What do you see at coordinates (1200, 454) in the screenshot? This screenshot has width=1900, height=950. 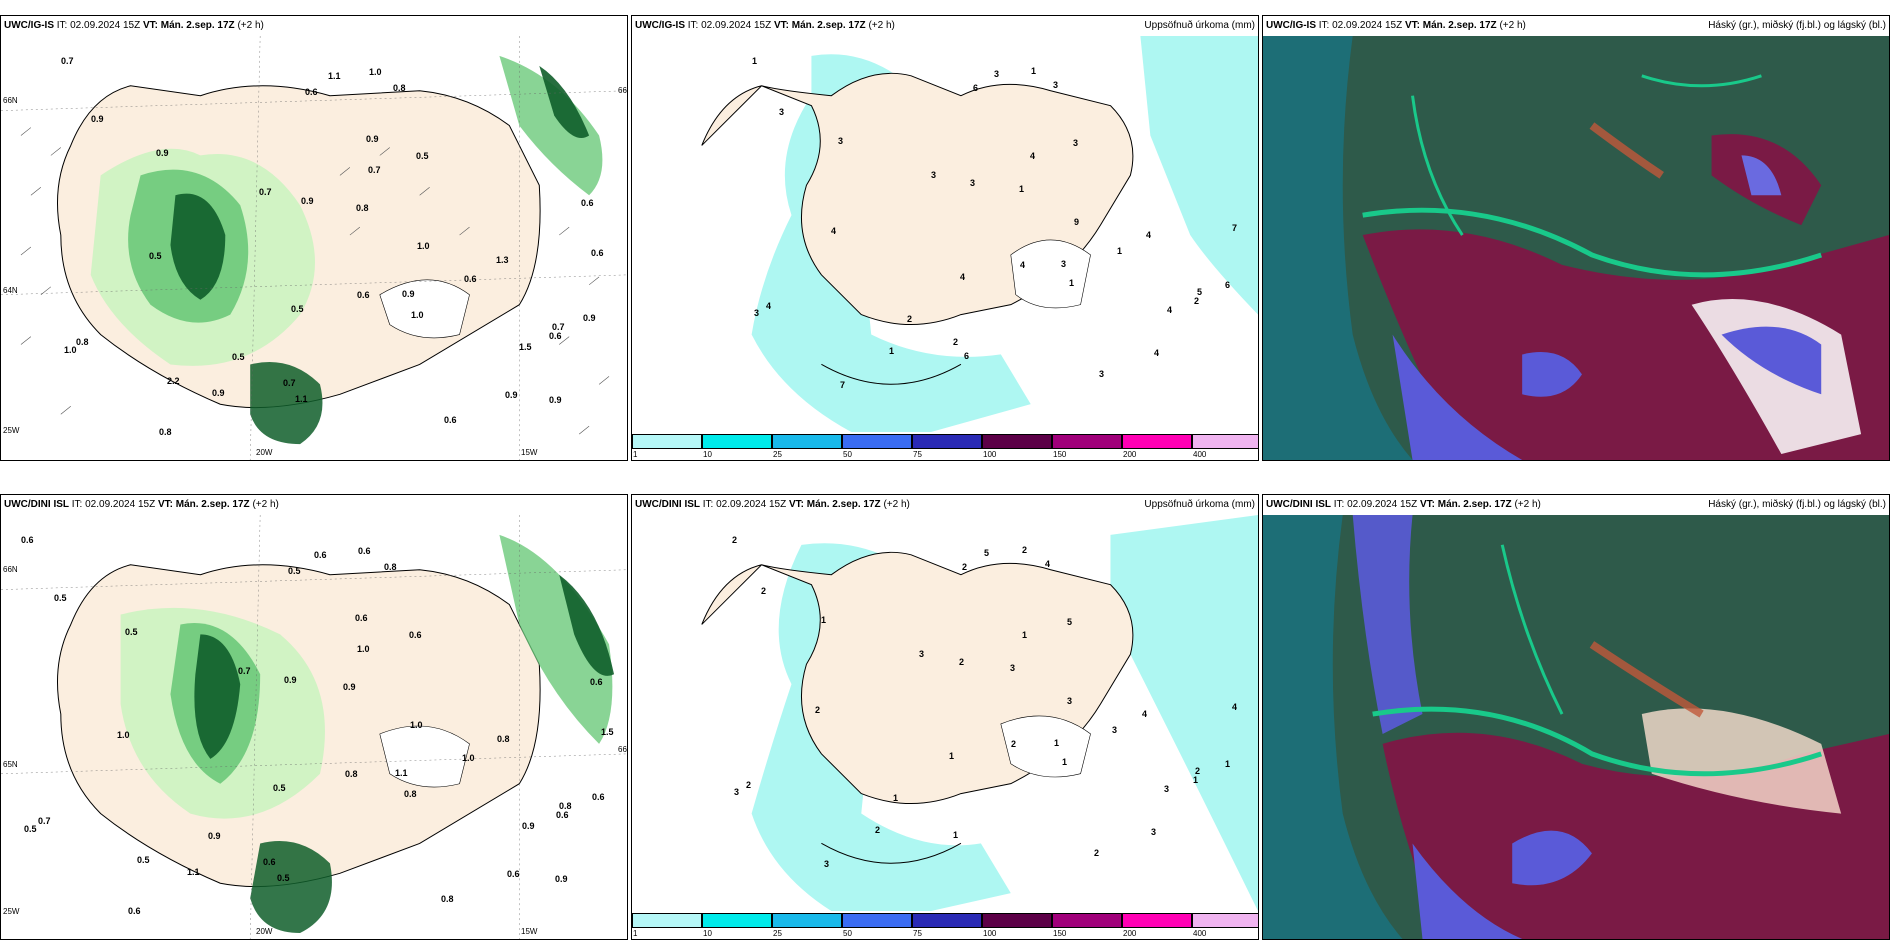 I see `colorbar-label: 400` at bounding box center [1200, 454].